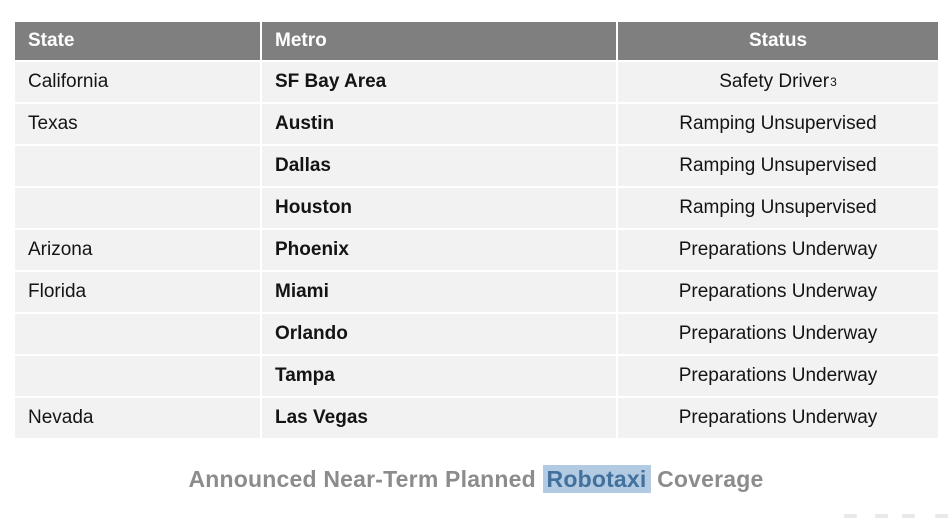  I want to click on cell-metro: Houston, so click(439, 208).